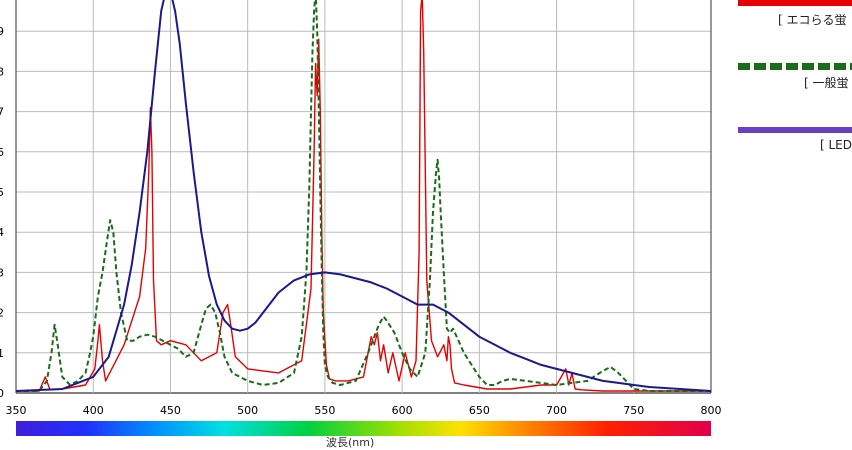  What do you see at coordinates (2, 232) in the screenshot?
I see `y-tick-label: 4` at bounding box center [2, 232].